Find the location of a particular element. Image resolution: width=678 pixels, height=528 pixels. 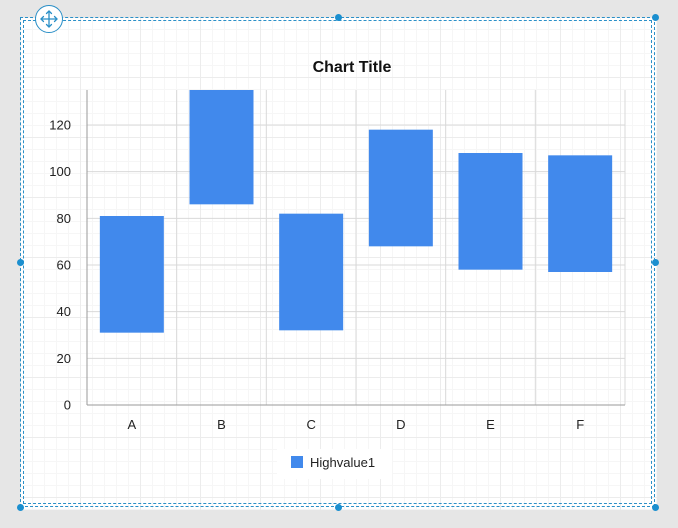

x-tick-label: D is located at coordinates (400, 424).